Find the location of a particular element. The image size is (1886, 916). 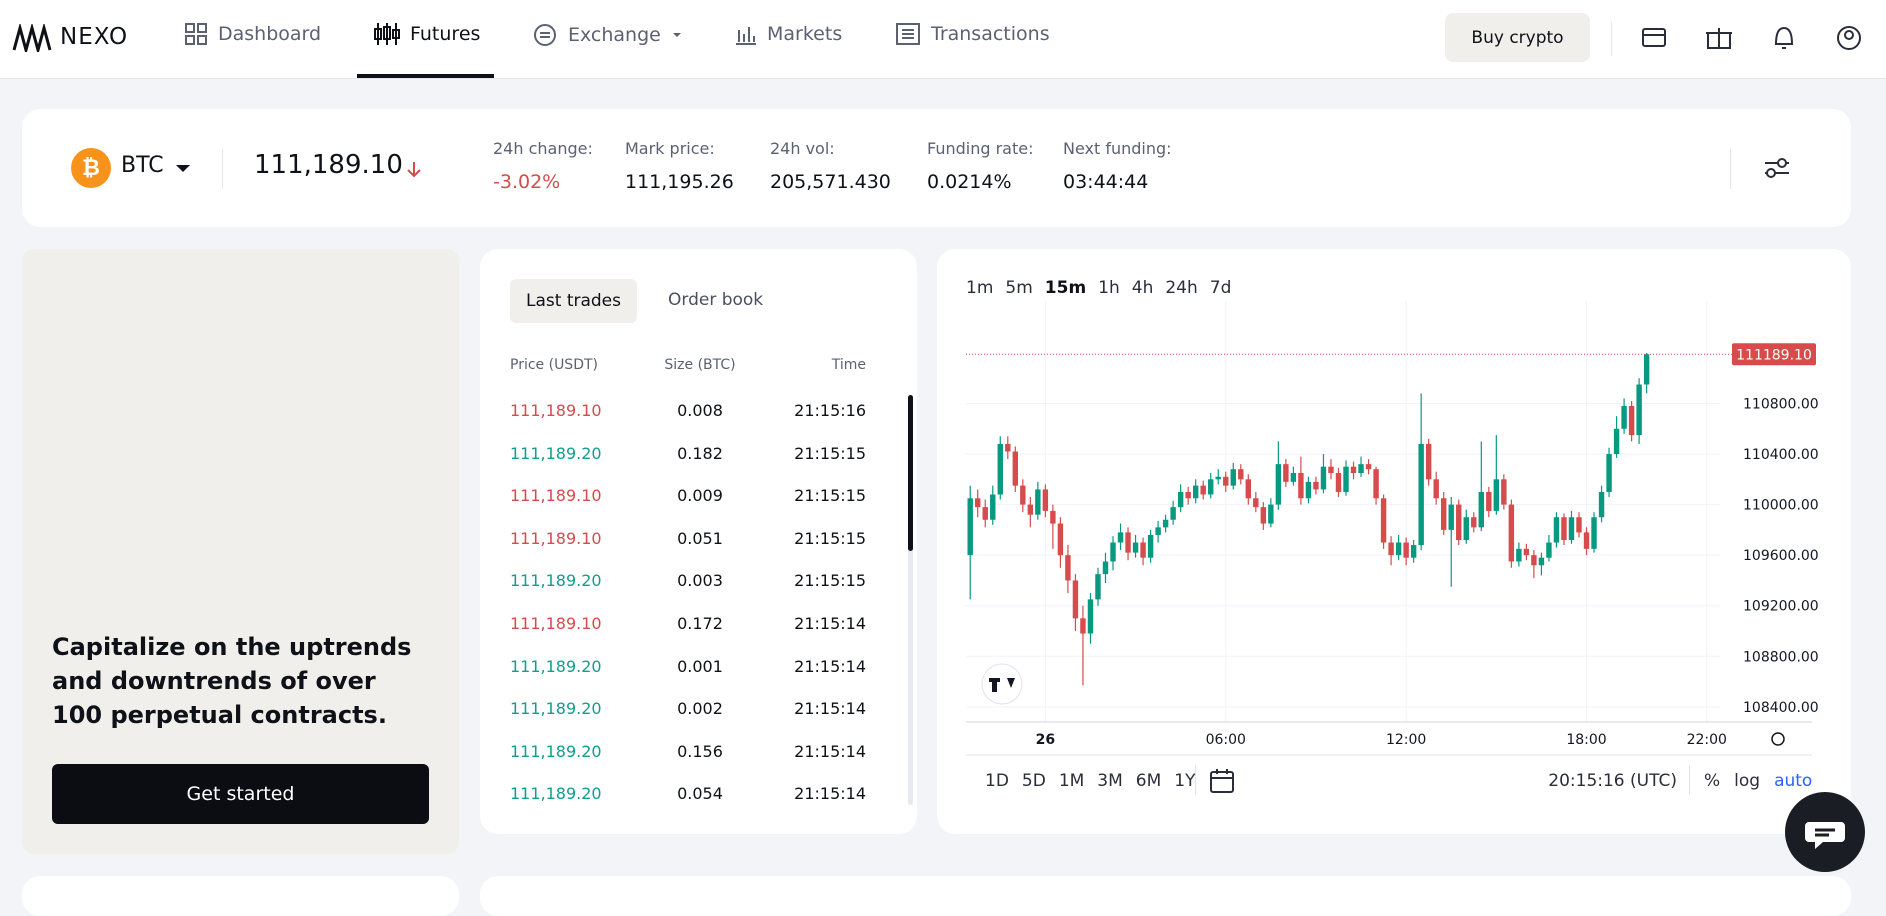

active-underline is located at coordinates (425, 76).